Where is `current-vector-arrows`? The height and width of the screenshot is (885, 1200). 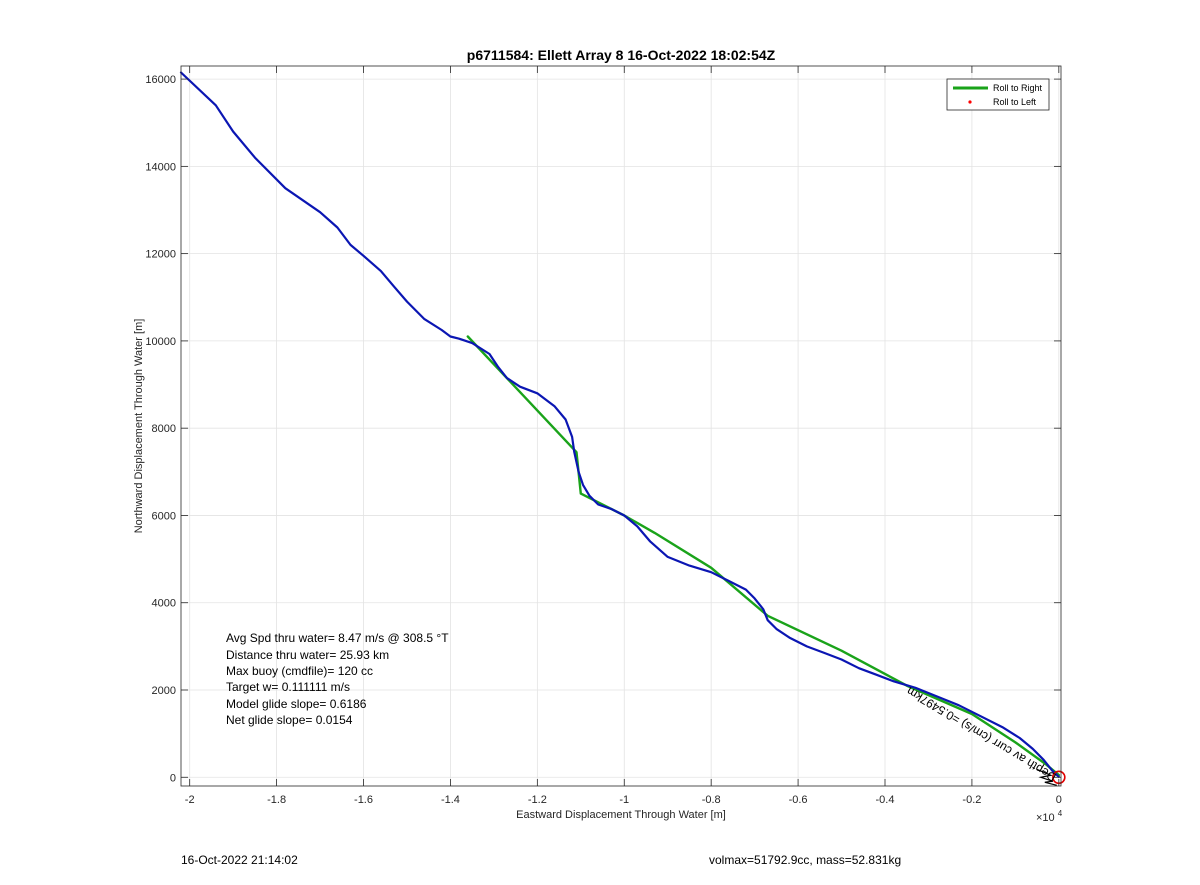
current-vector-arrows is located at coordinates (1046, 777).